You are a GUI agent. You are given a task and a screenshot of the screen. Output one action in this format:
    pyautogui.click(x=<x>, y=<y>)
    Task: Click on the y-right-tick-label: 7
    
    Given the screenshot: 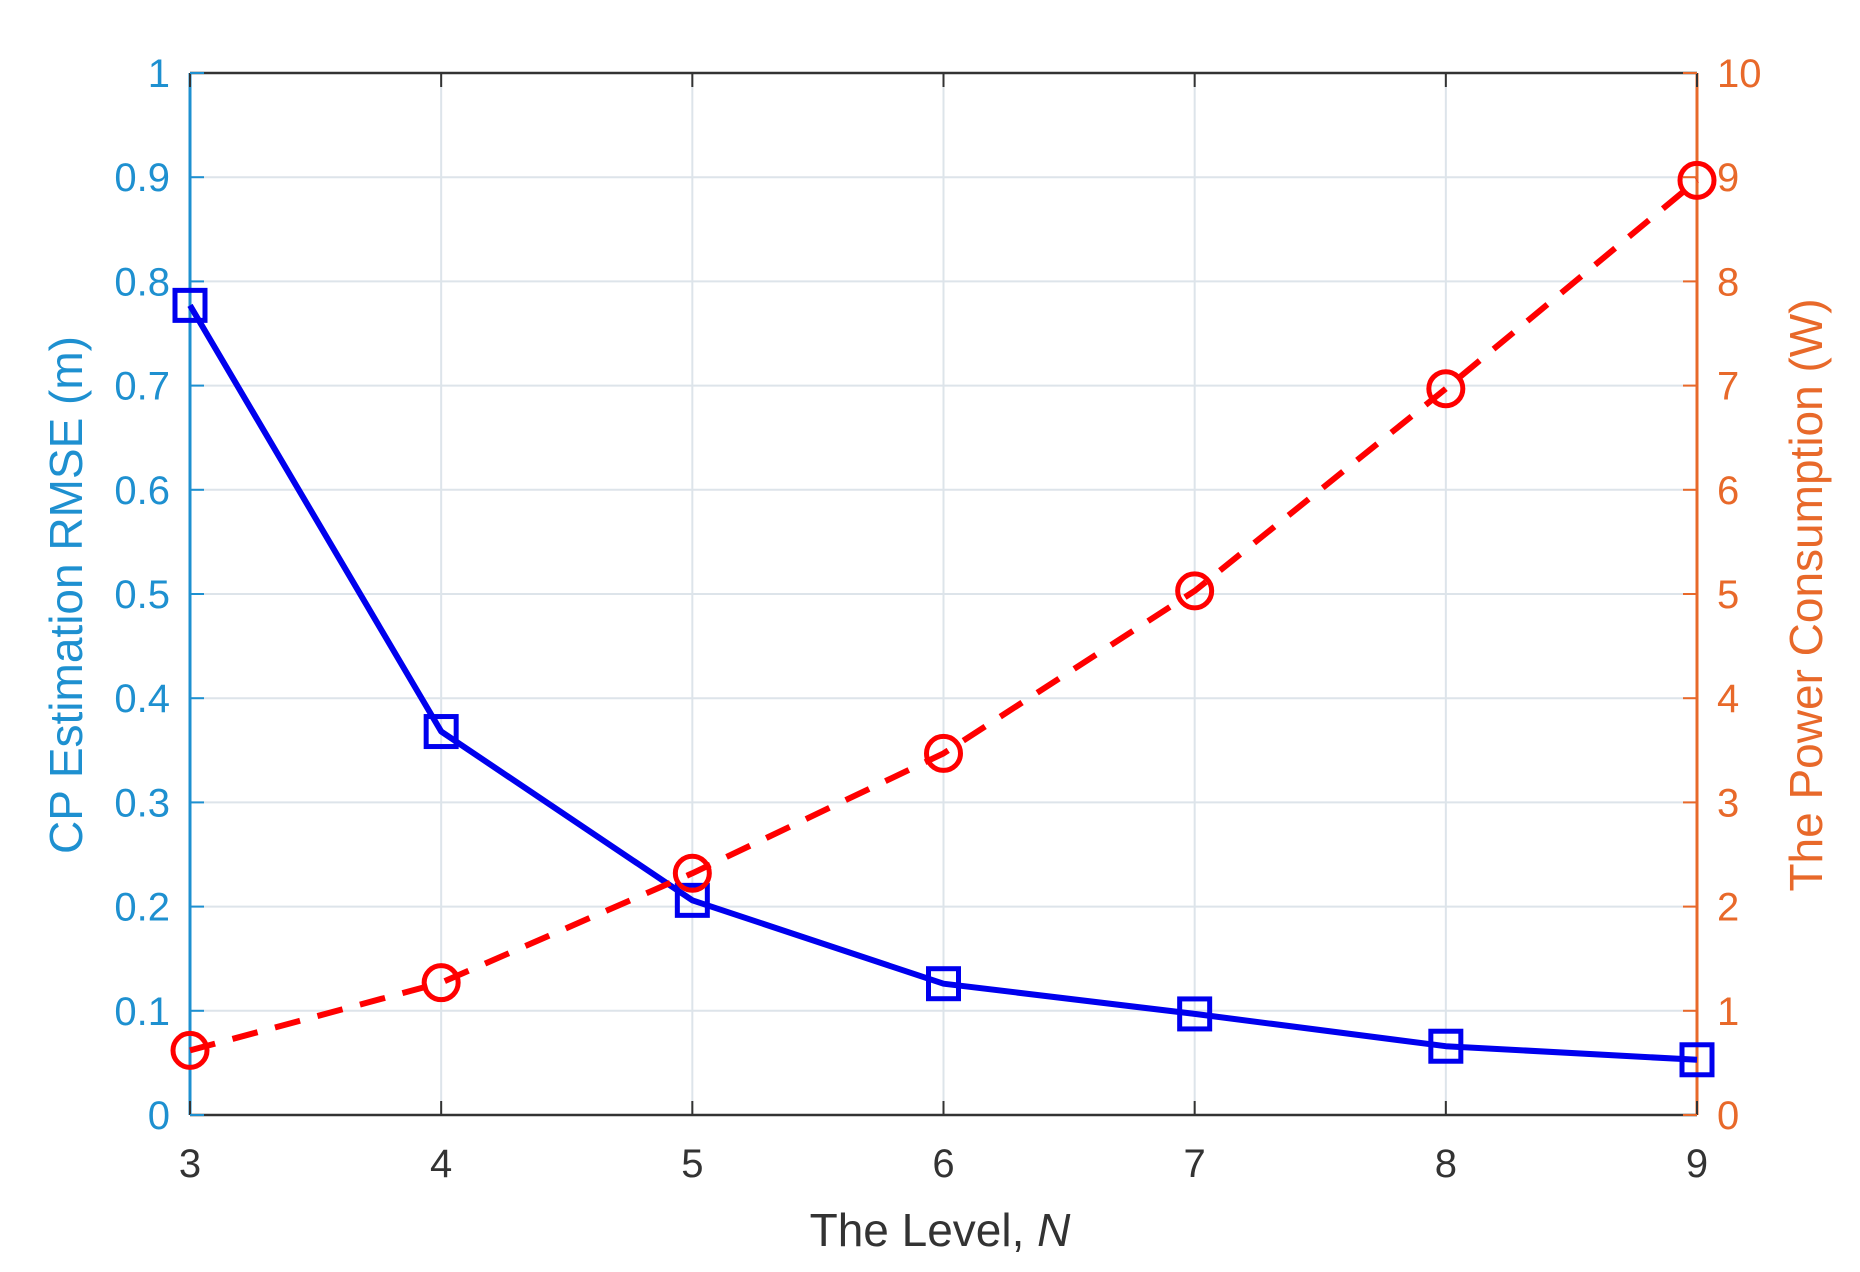 What is the action you would take?
    pyautogui.click(x=1728, y=387)
    